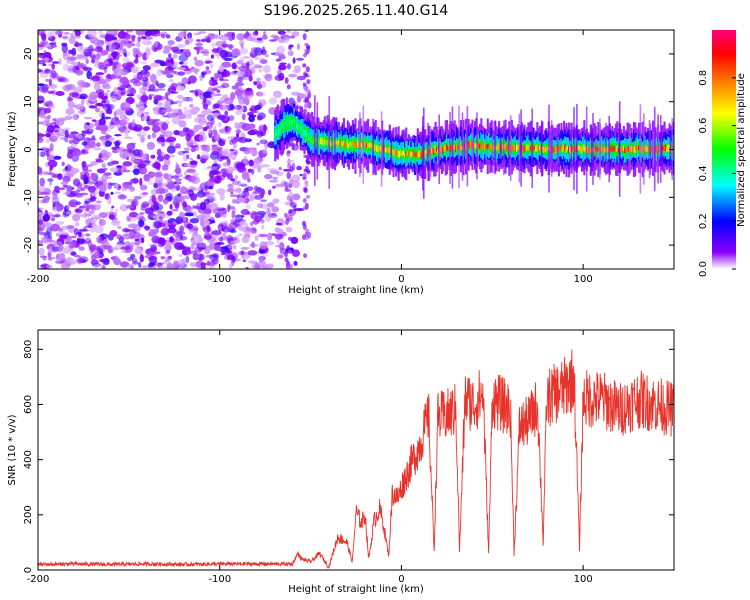 This screenshot has height=600, width=750. What do you see at coordinates (38, 579) in the screenshot?
I see `snr-x-tick-label: -200` at bounding box center [38, 579].